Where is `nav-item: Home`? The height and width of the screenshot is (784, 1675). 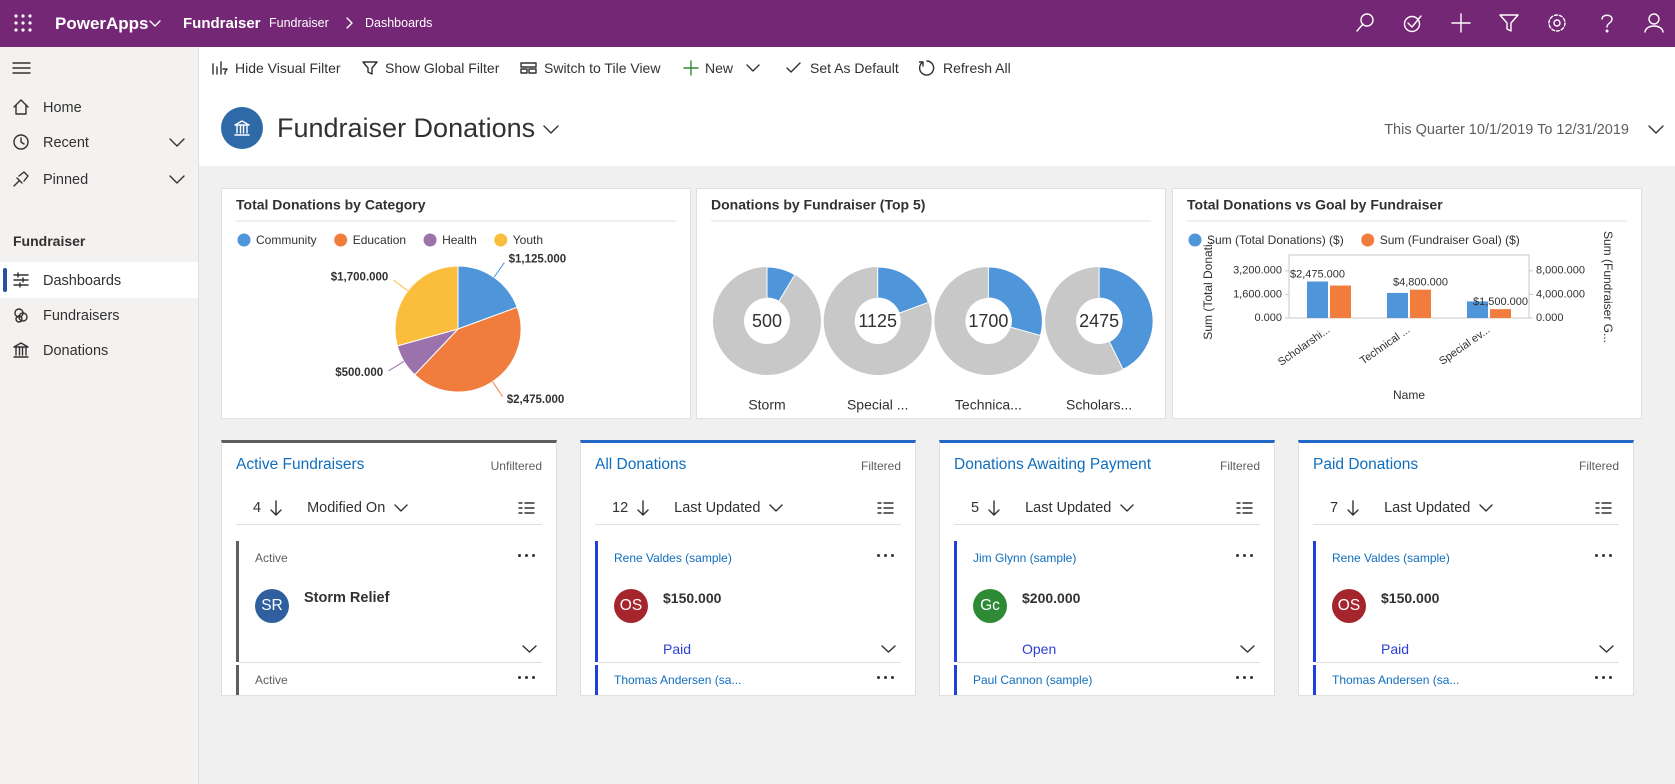
nav-item: Home is located at coordinates (62, 108).